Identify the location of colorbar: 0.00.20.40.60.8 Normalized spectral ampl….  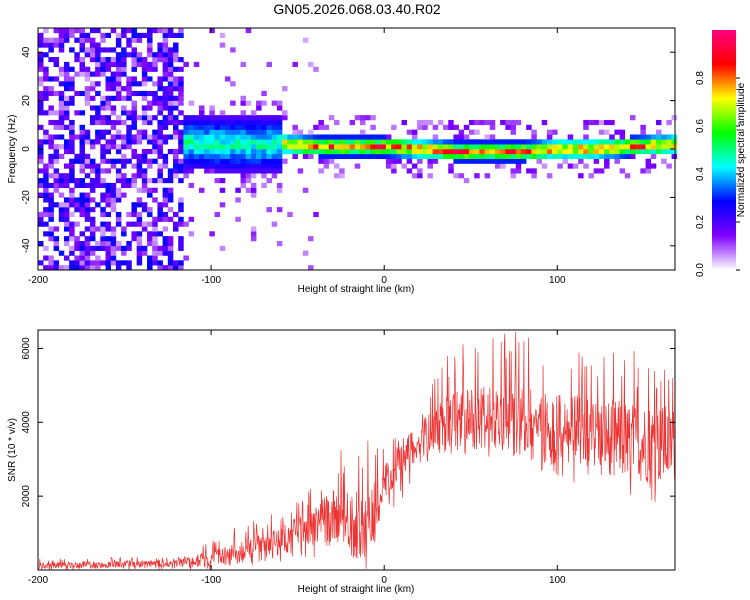
(721, 153).